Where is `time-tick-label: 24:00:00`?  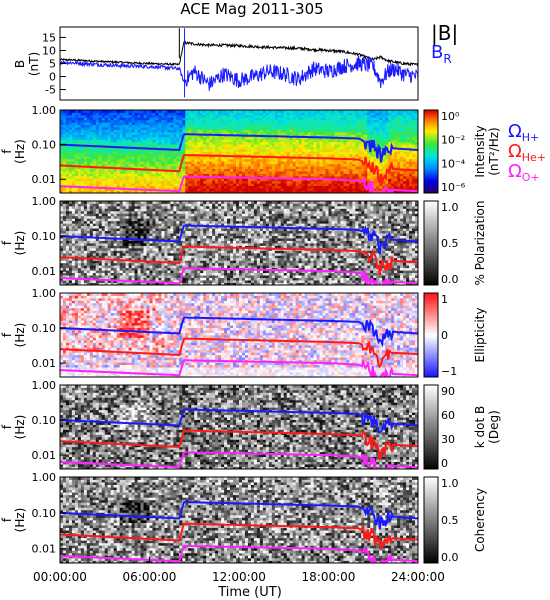
time-tick-label: 24:00:00 is located at coordinates (418, 577).